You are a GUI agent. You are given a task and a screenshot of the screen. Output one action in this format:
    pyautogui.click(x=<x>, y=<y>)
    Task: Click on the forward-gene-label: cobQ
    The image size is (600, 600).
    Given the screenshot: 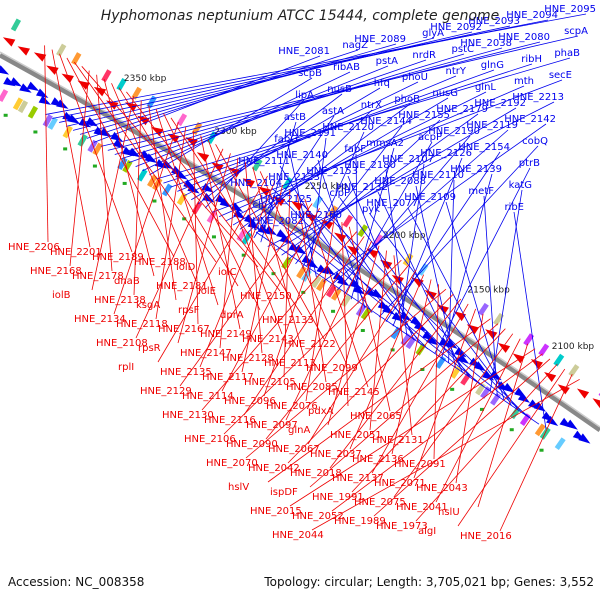 What is the action you would take?
    pyautogui.click(x=535, y=141)
    